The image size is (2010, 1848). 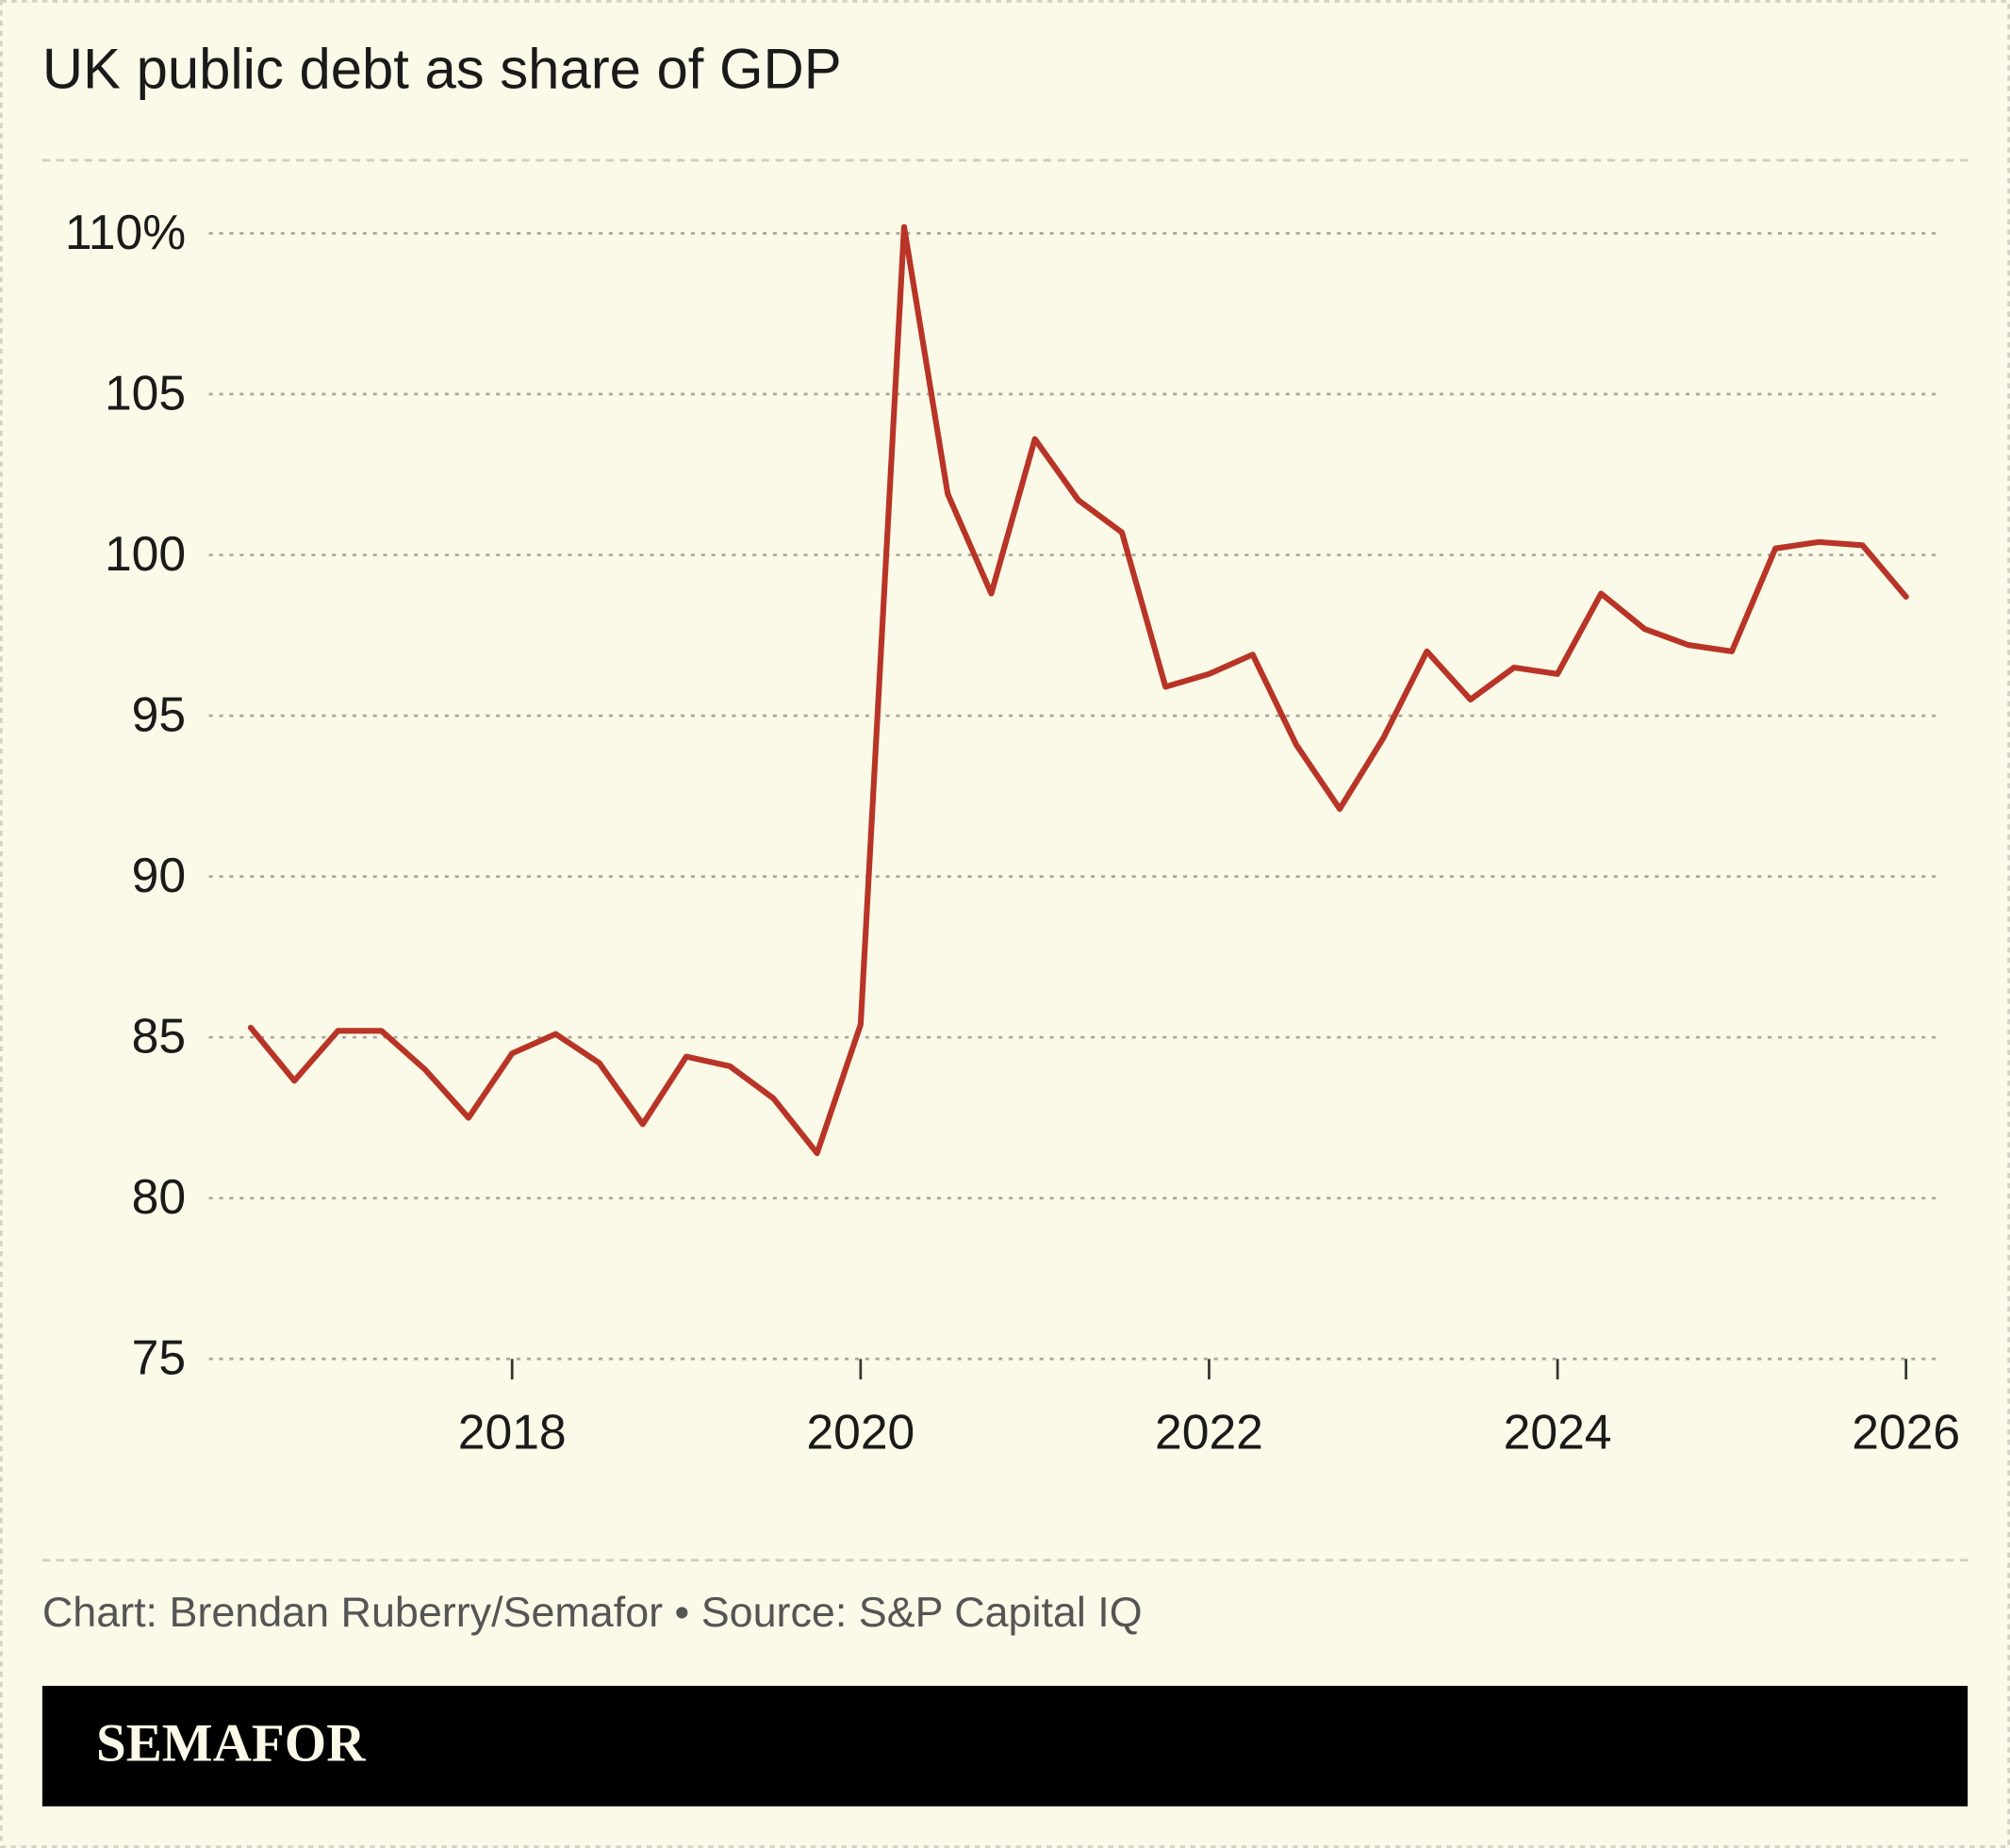 What do you see at coordinates (159, 875) in the screenshot?
I see `y-tick-label: 90` at bounding box center [159, 875].